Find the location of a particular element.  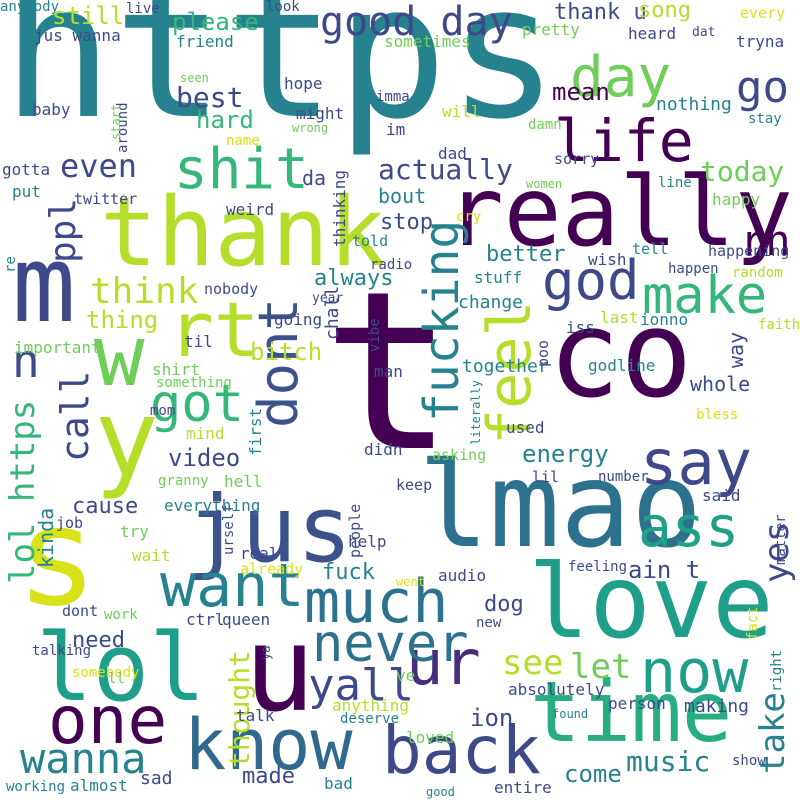

word-thank: thank is located at coordinates (243, 233).